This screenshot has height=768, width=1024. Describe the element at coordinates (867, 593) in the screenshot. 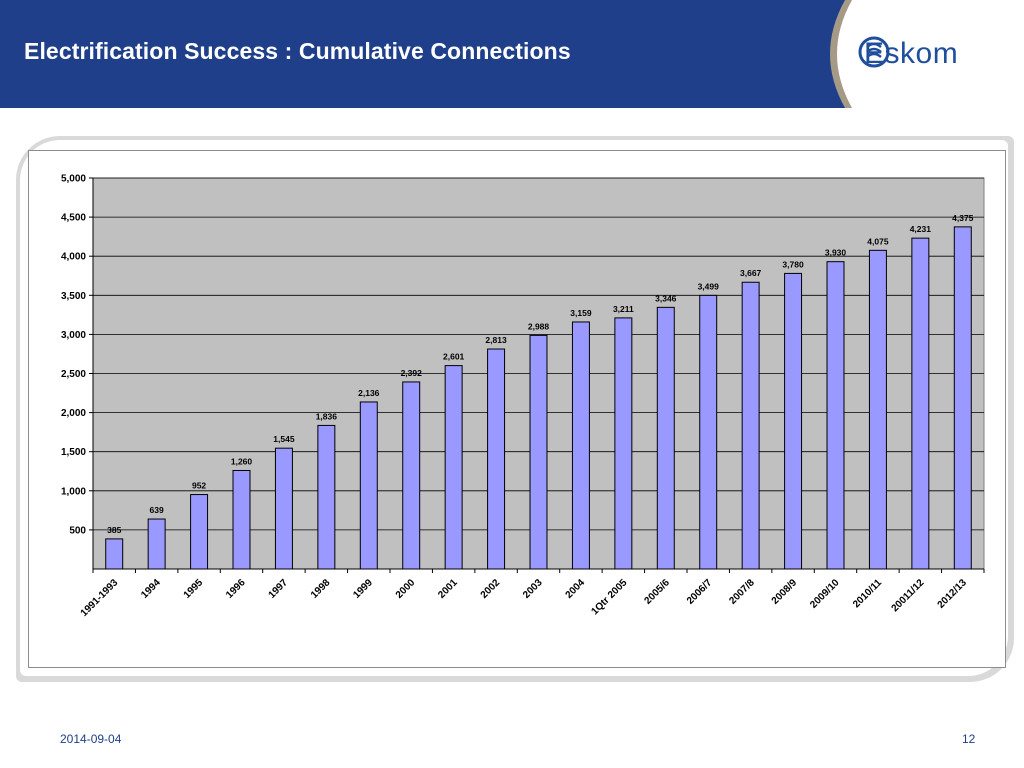

I see `x-tick-label: 2010/11` at that location.